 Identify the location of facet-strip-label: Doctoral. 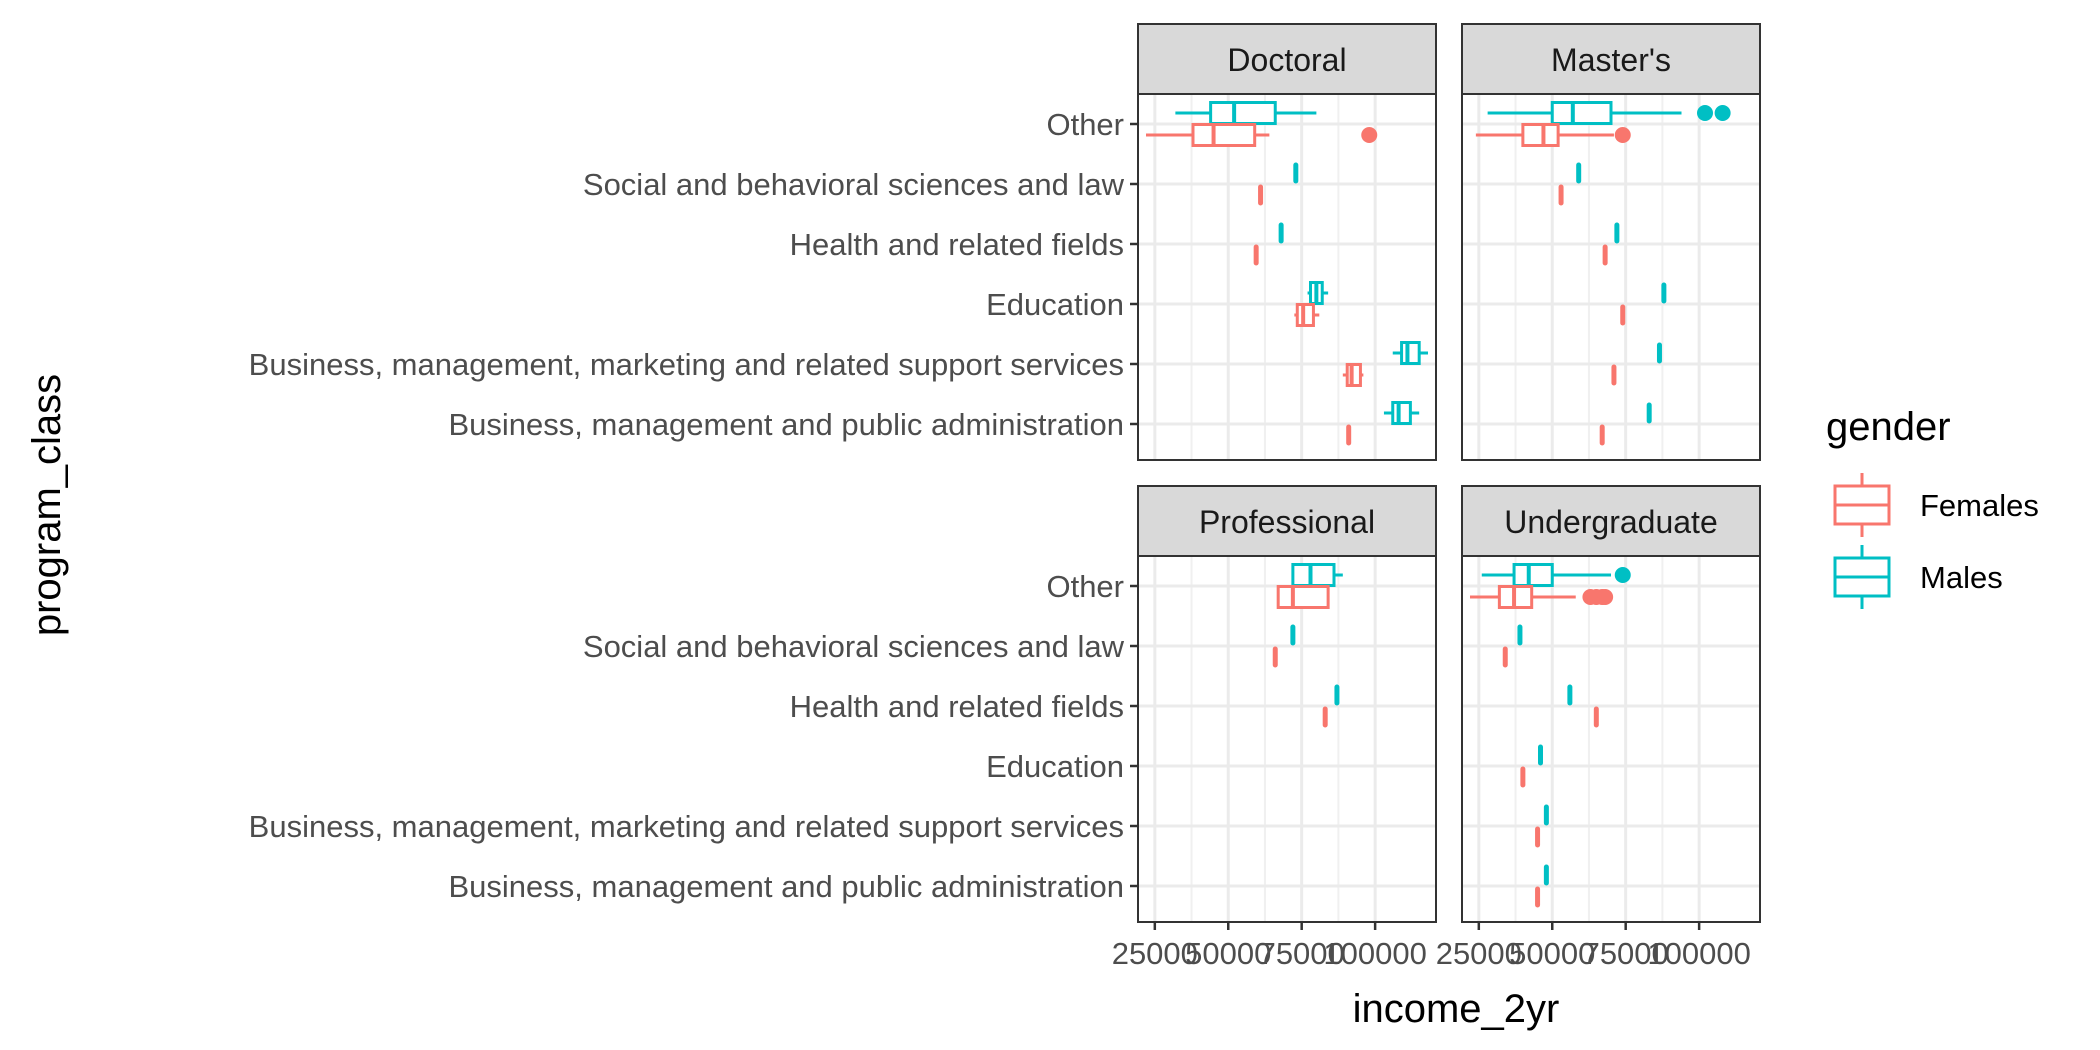
(1286, 60).